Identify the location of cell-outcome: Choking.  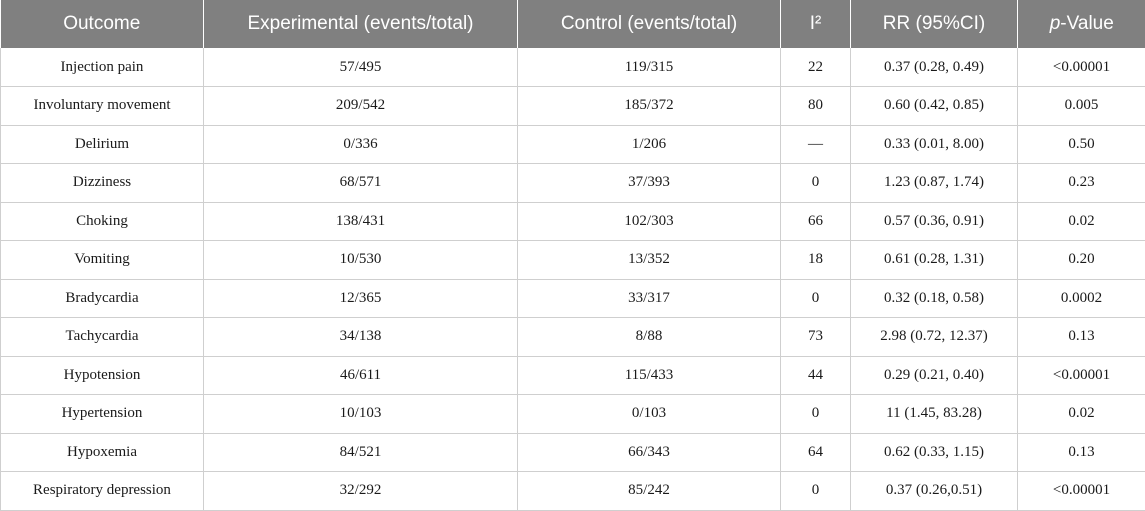
(102, 221).